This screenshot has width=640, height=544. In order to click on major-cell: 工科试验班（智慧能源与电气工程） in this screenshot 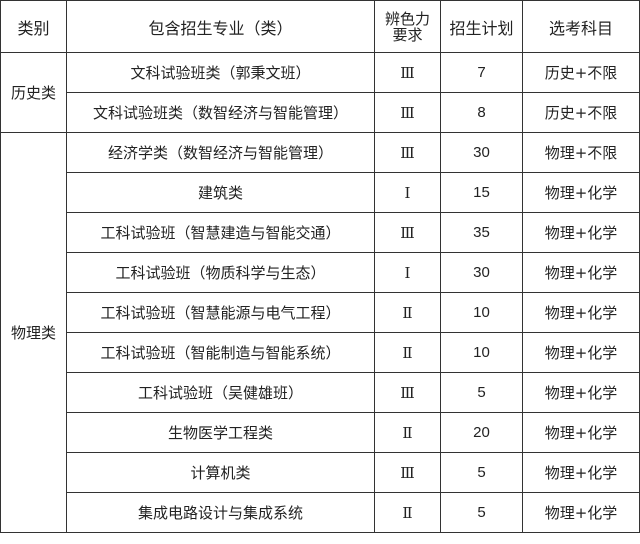, I will do `click(220, 312)`.